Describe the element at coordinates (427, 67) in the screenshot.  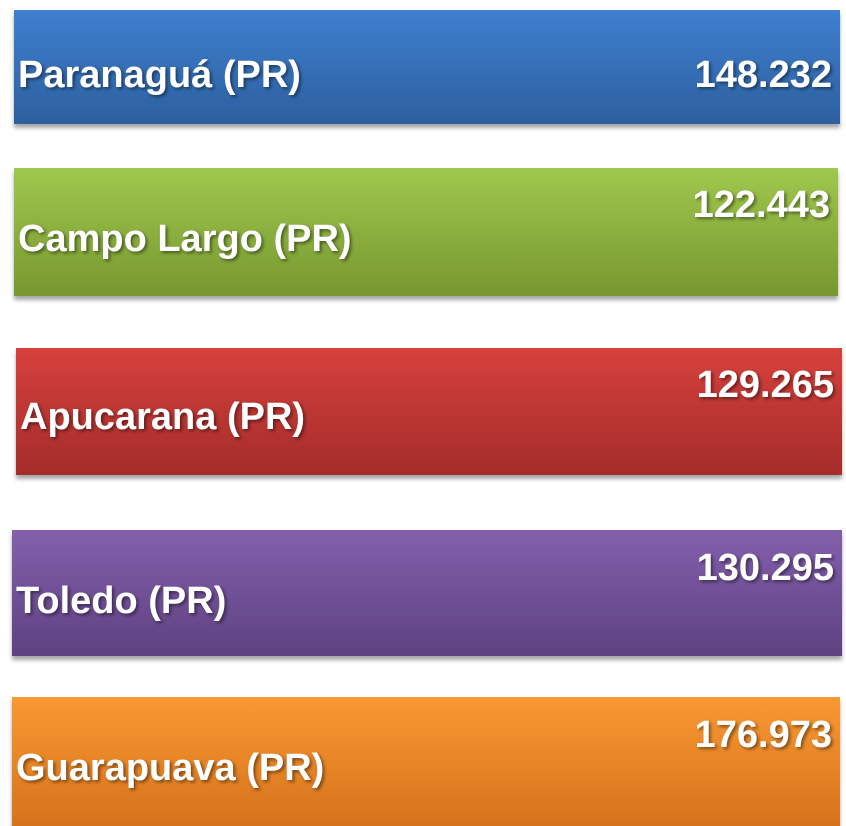
I see `city-box: Paranaguá (PR) 148.232` at that location.